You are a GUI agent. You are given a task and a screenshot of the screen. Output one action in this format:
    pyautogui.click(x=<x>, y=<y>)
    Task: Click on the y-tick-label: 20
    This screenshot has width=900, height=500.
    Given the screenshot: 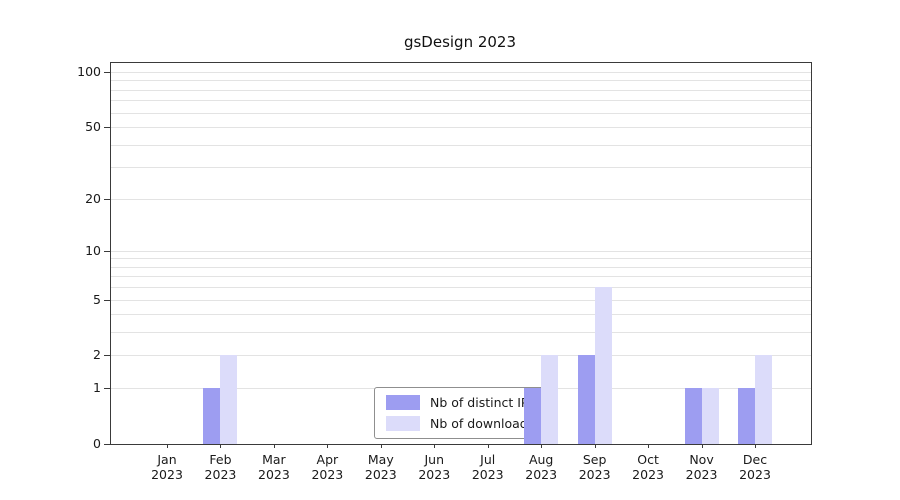 What is the action you would take?
    pyautogui.click(x=93, y=198)
    